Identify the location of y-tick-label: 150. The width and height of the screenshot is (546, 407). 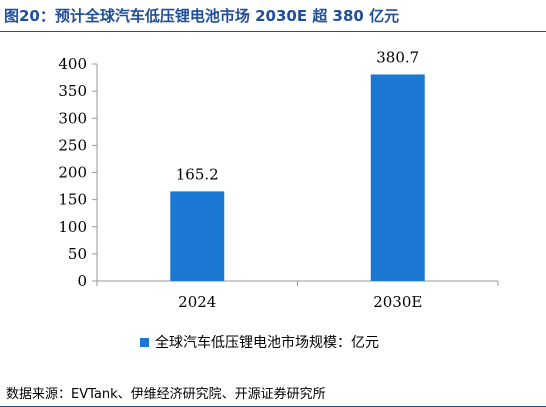
(72, 200).